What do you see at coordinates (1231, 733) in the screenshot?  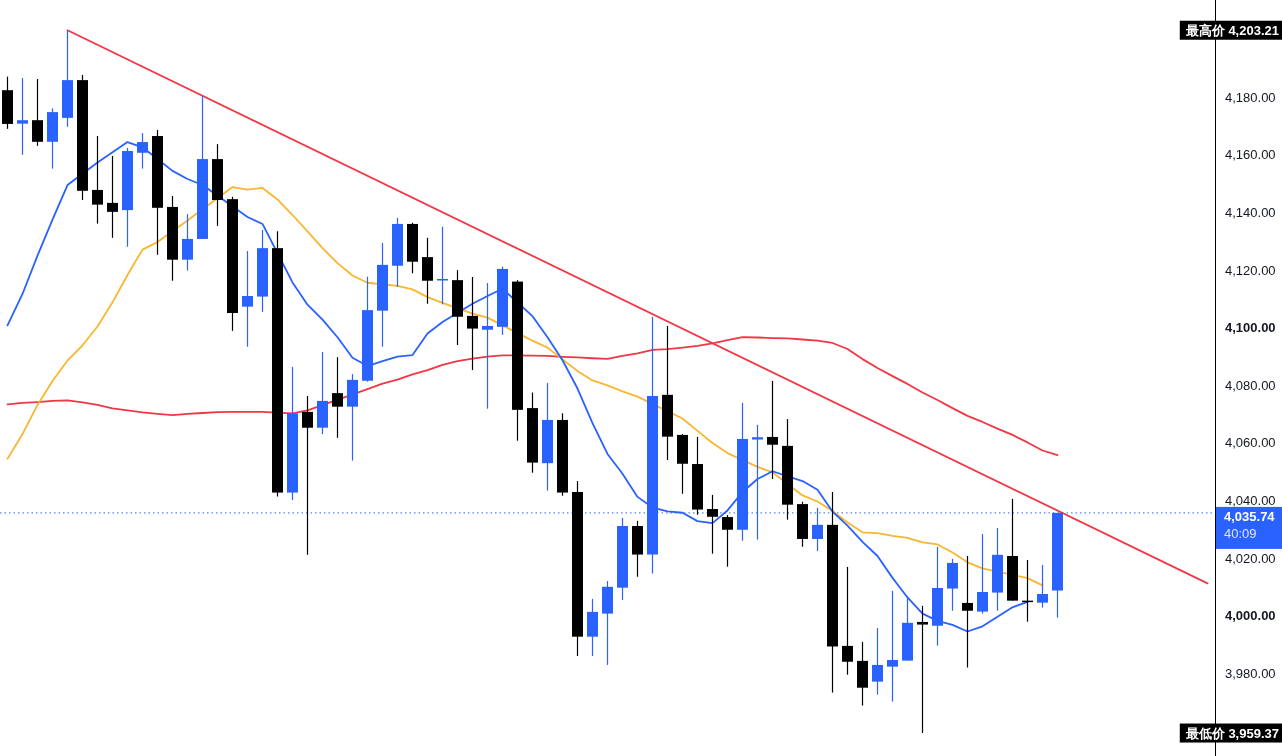 I see `annotation: 最低价 3,959.37` at bounding box center [1231, 733].